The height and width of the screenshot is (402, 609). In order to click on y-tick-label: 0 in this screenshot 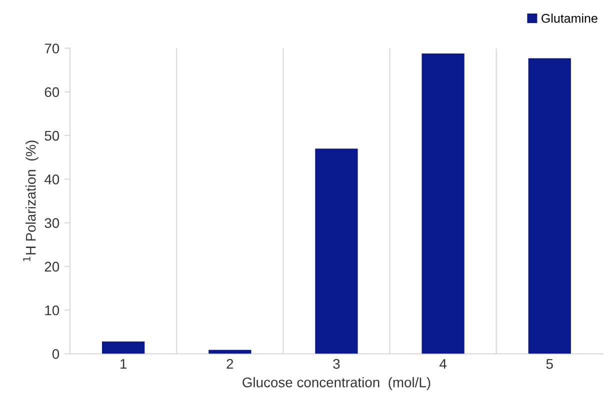, I will do `click(56, 354)`.